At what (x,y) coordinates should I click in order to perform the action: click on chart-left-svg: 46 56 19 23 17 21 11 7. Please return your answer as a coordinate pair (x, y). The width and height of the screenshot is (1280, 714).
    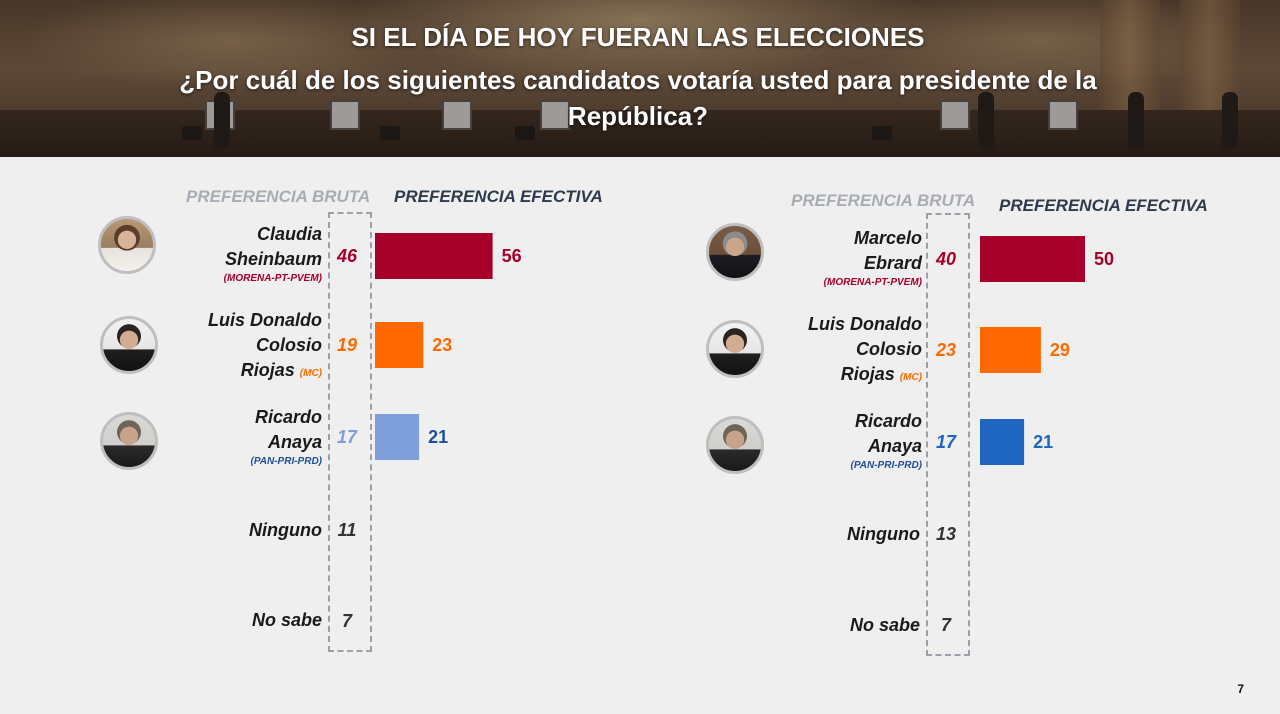
    Looking at the image, I should click on (429, 432).